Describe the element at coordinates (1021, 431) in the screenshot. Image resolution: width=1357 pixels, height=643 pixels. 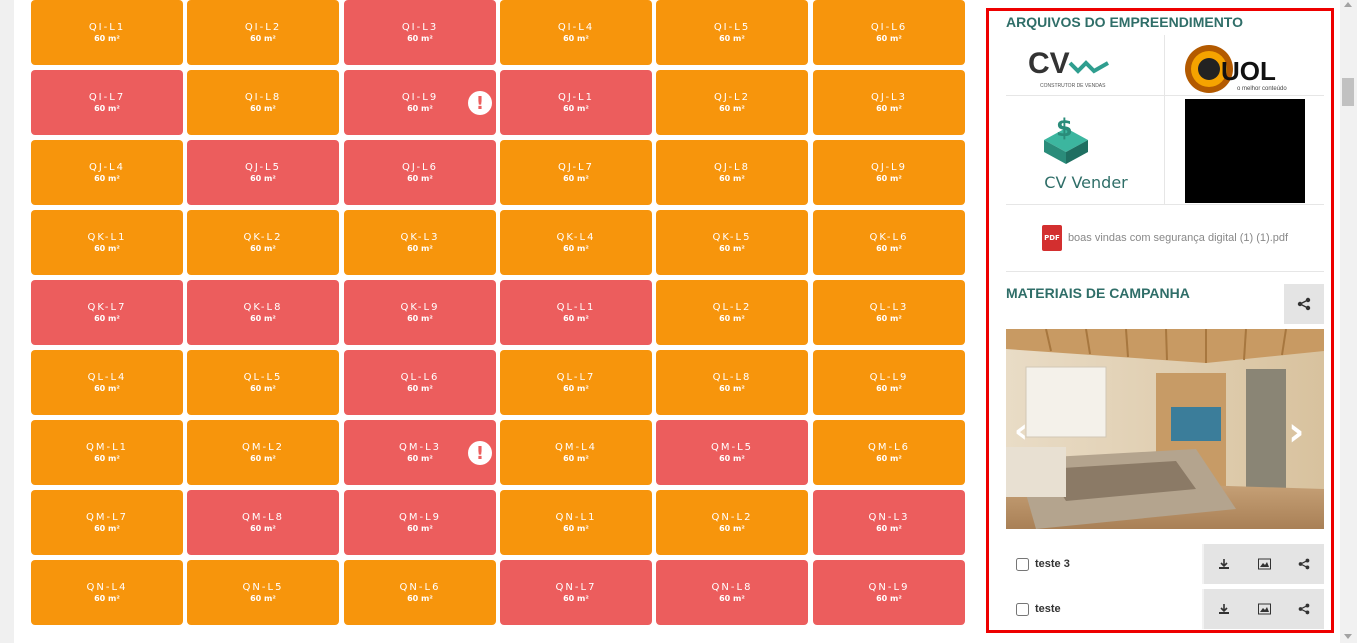
I see `carousel-prev-icon: ‹` at that location.